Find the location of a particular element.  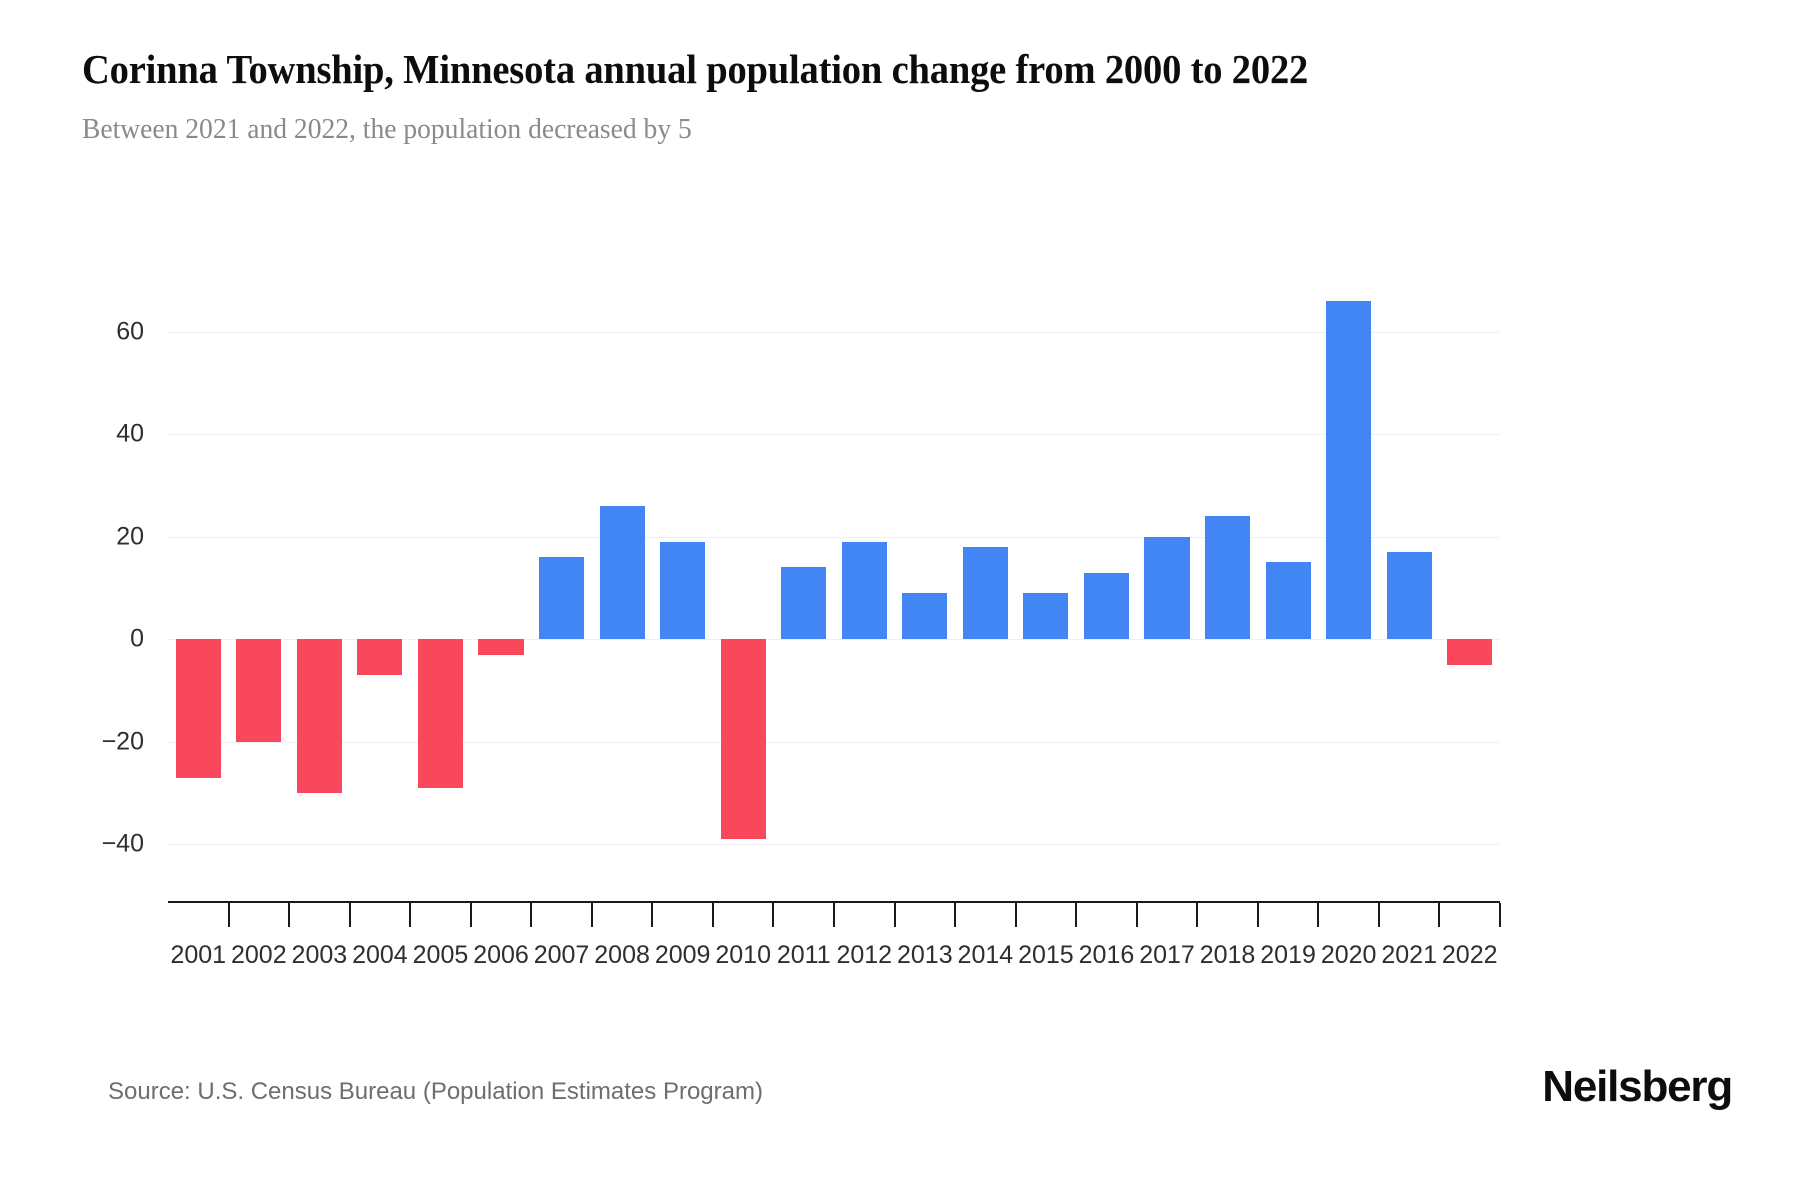

bar-2008 is located at coordinates (622, 572).